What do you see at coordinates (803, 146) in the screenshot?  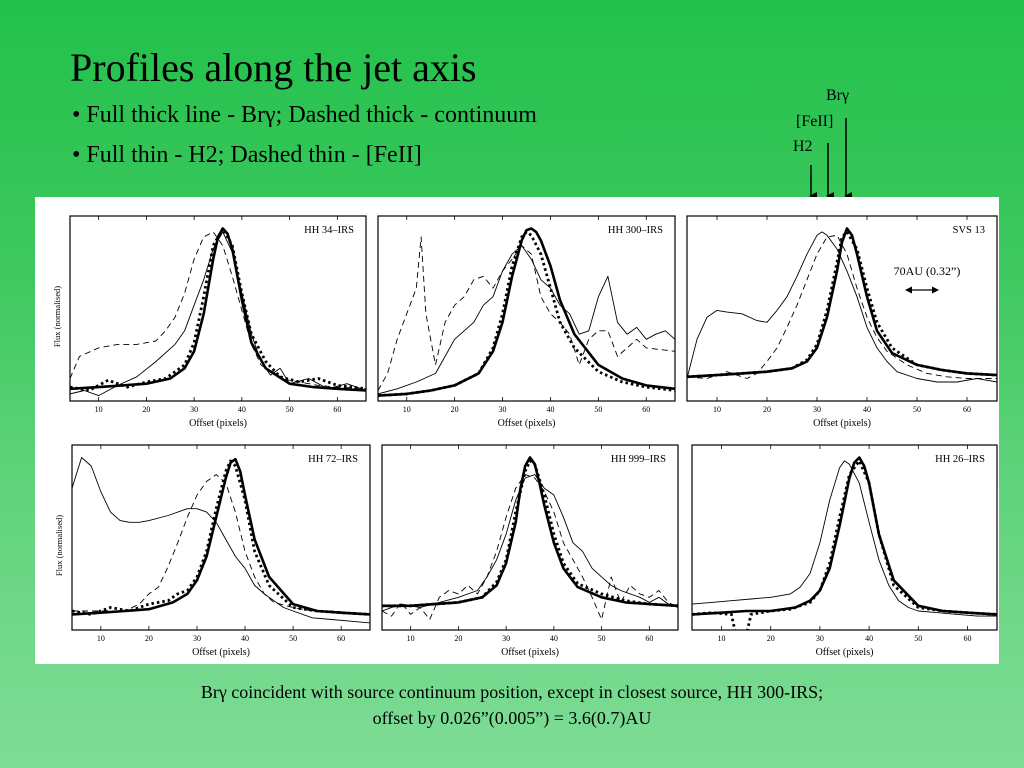 I see `label-h2: H2` at bounding box center [803, 146].